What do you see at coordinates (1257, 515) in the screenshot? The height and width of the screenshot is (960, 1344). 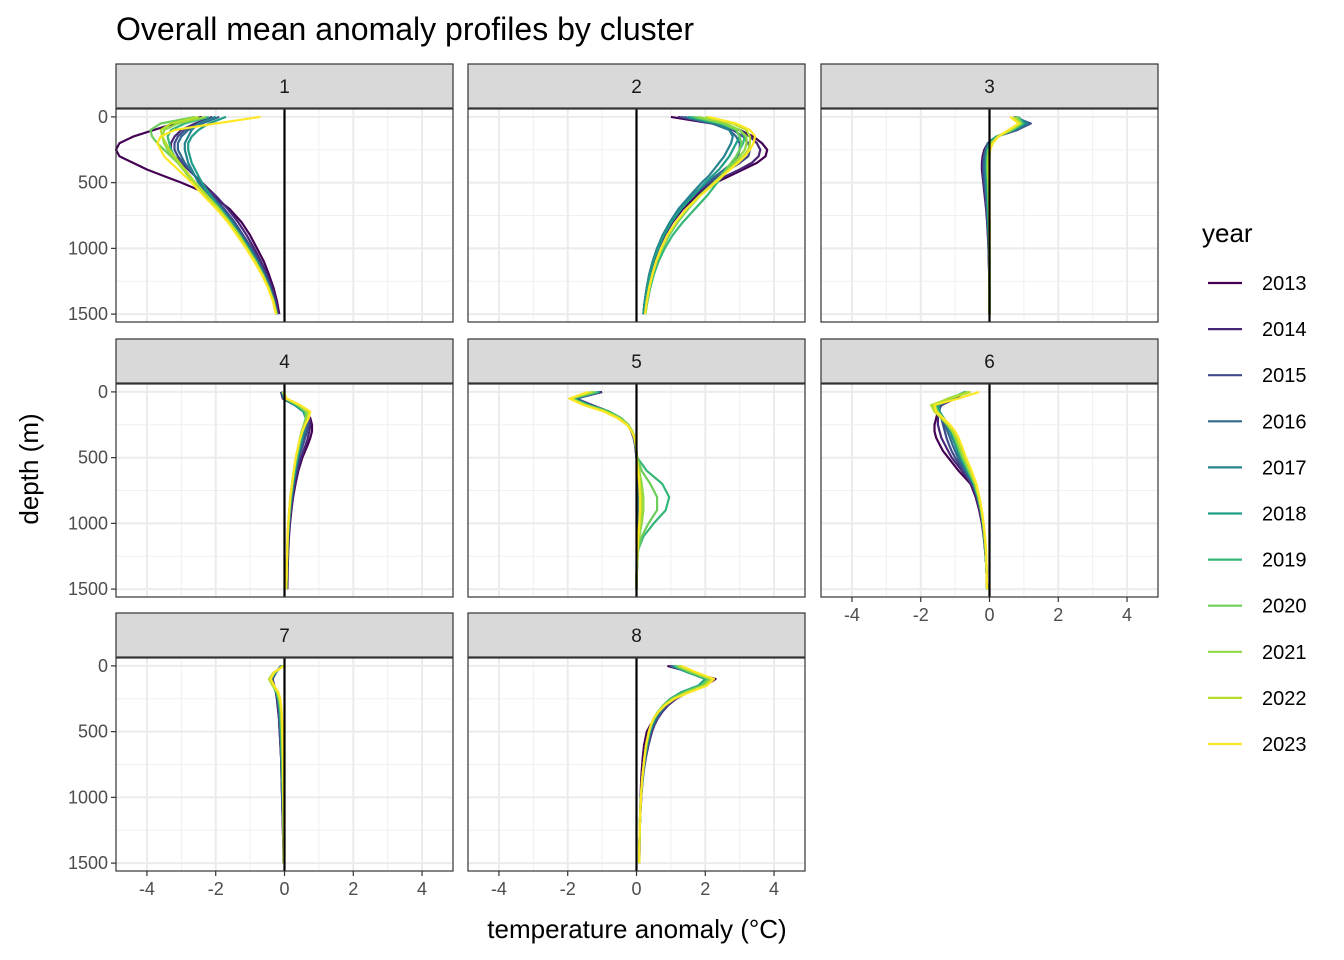 I see `legend-item-2018: 2018` at bounding box center [1257, 515].